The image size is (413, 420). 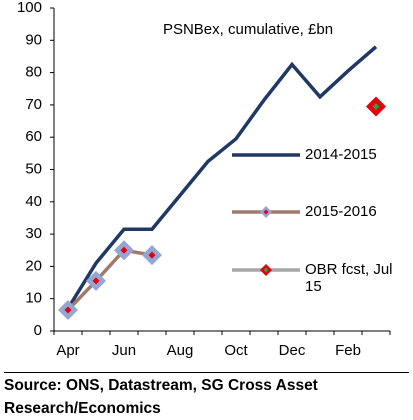 I want to click on chart-title: PSNBex, cumulative, £bn, so click(x=248, y=29).